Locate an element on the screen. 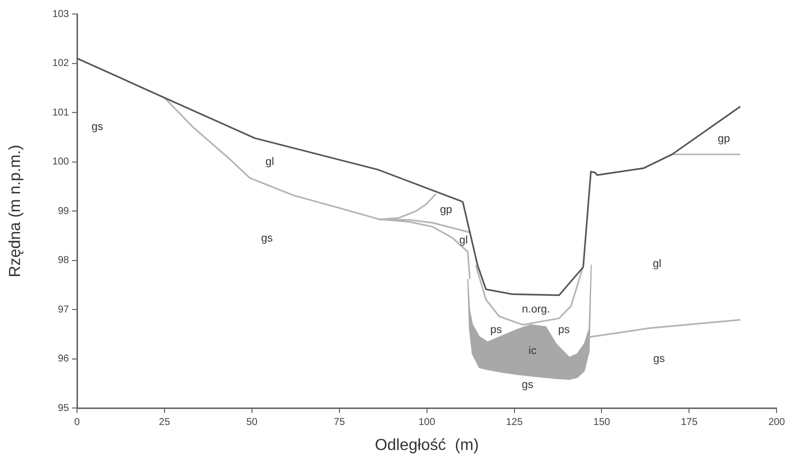  y-tick-label: 99 is located at coordinates (64, 211).